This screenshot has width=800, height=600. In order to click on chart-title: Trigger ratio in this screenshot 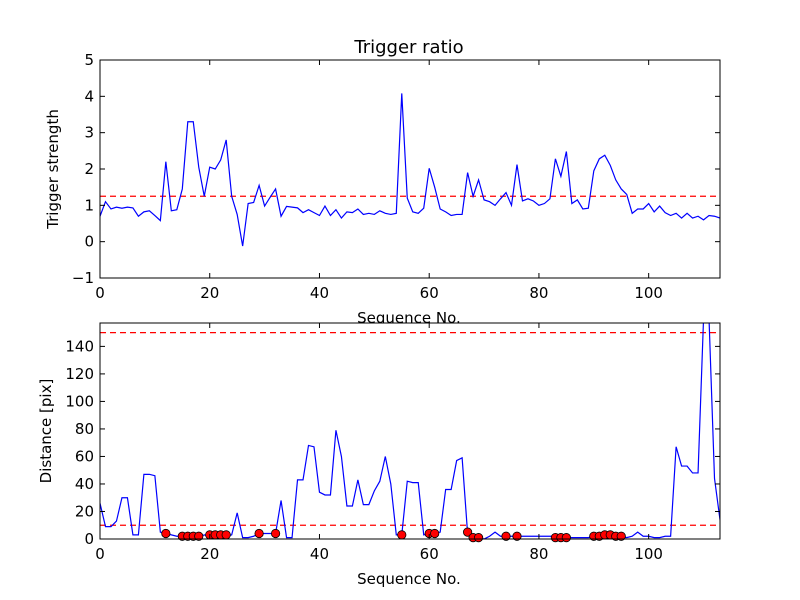, I will do `click(408, 47)`.